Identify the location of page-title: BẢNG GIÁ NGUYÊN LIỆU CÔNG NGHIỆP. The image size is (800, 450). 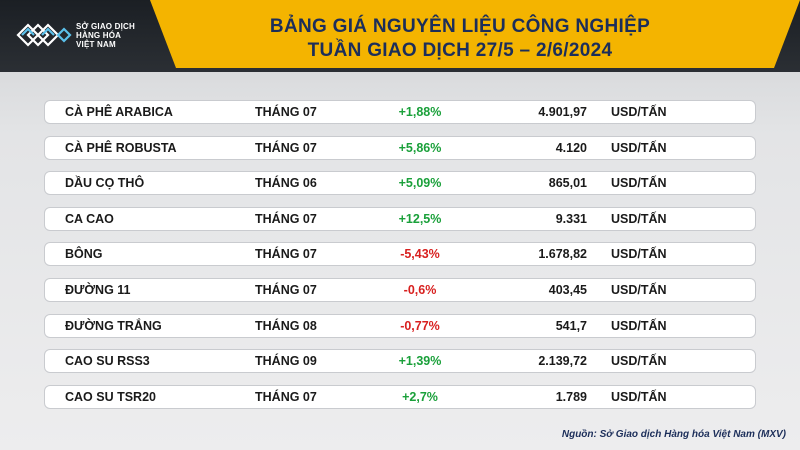
(460, 26).